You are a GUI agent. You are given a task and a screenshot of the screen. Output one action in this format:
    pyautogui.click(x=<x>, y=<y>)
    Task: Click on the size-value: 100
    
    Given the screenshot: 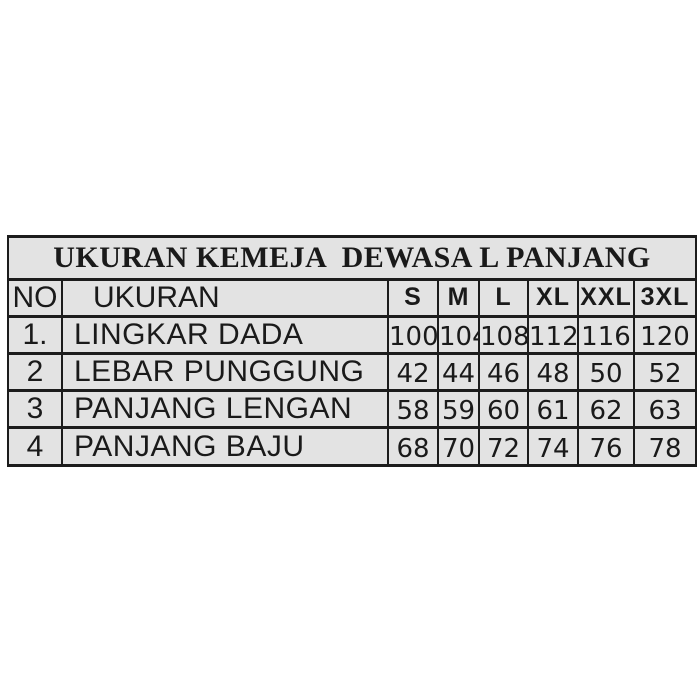 What is the action you would take?
    pyautogui.click(x=413, y=335)
    